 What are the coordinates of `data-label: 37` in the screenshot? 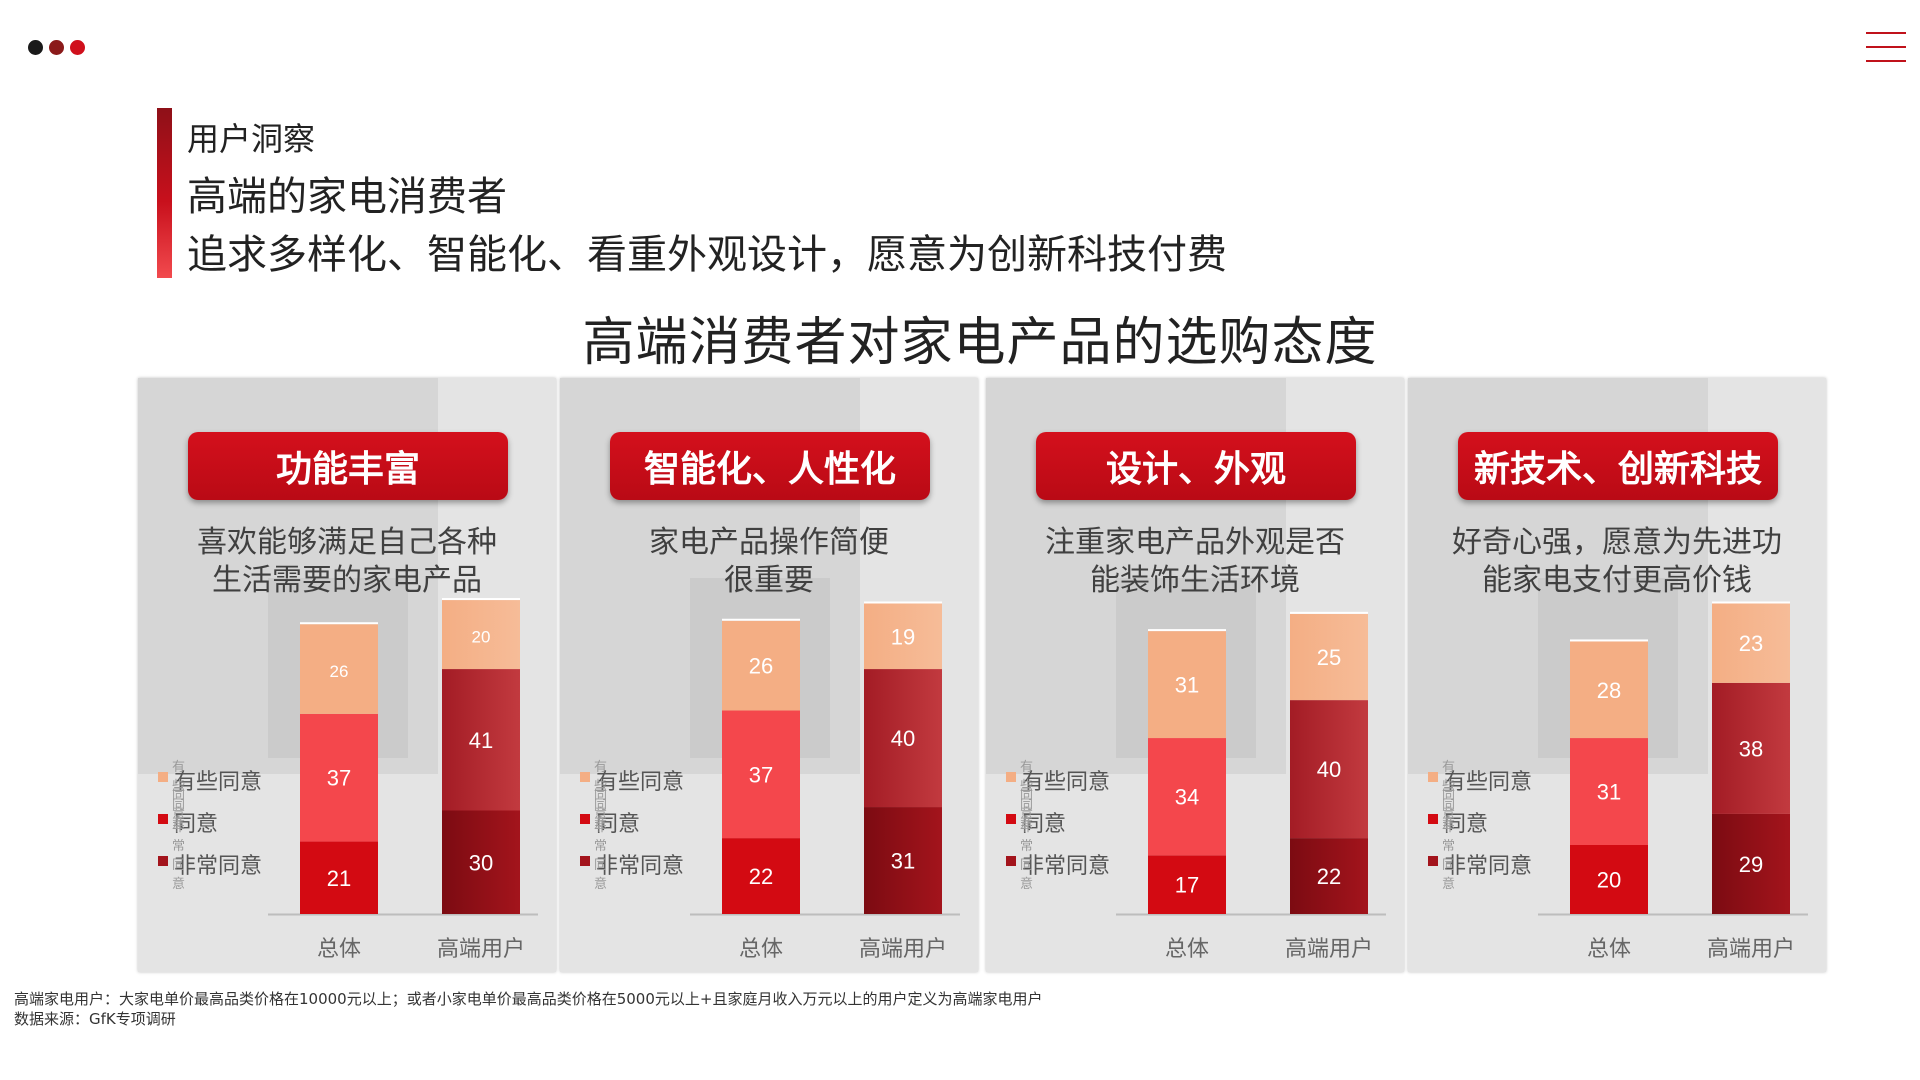 It's located at (761, 774).